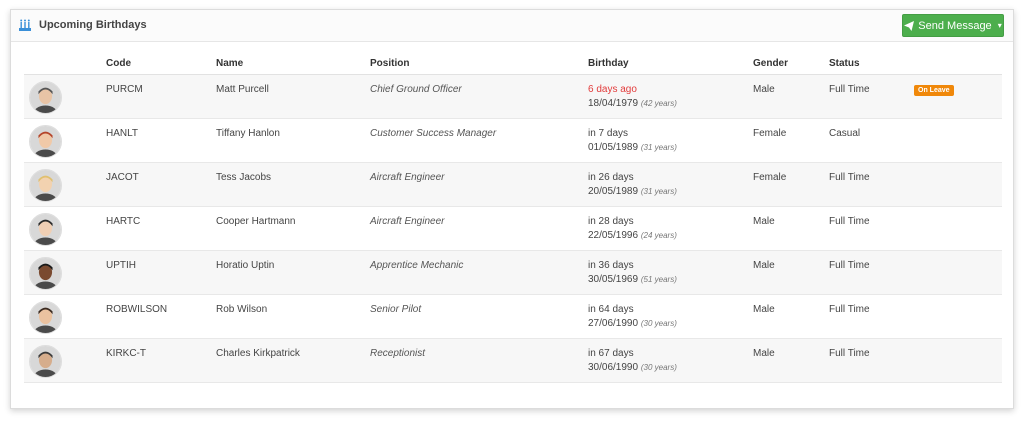  What do you see at coordinates (670, 148) in the screenshot?
I see `birthday-date-line: 01/05/1989 (31 years)` at bounding box center [670, 148].